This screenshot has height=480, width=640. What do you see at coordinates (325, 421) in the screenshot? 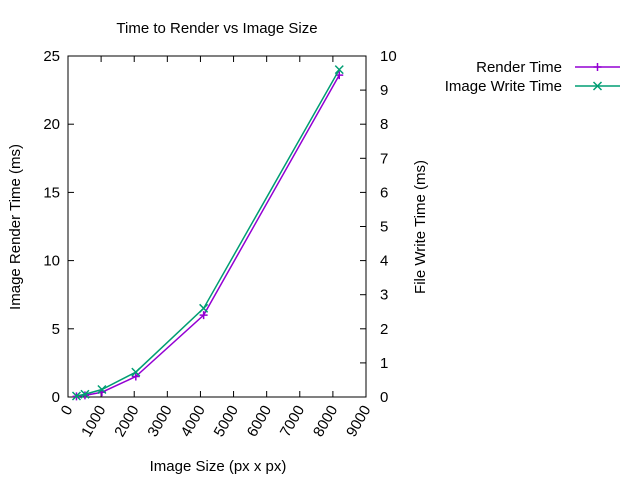
I see `x-tick-label: 8000` at bounding box center [325, 421].